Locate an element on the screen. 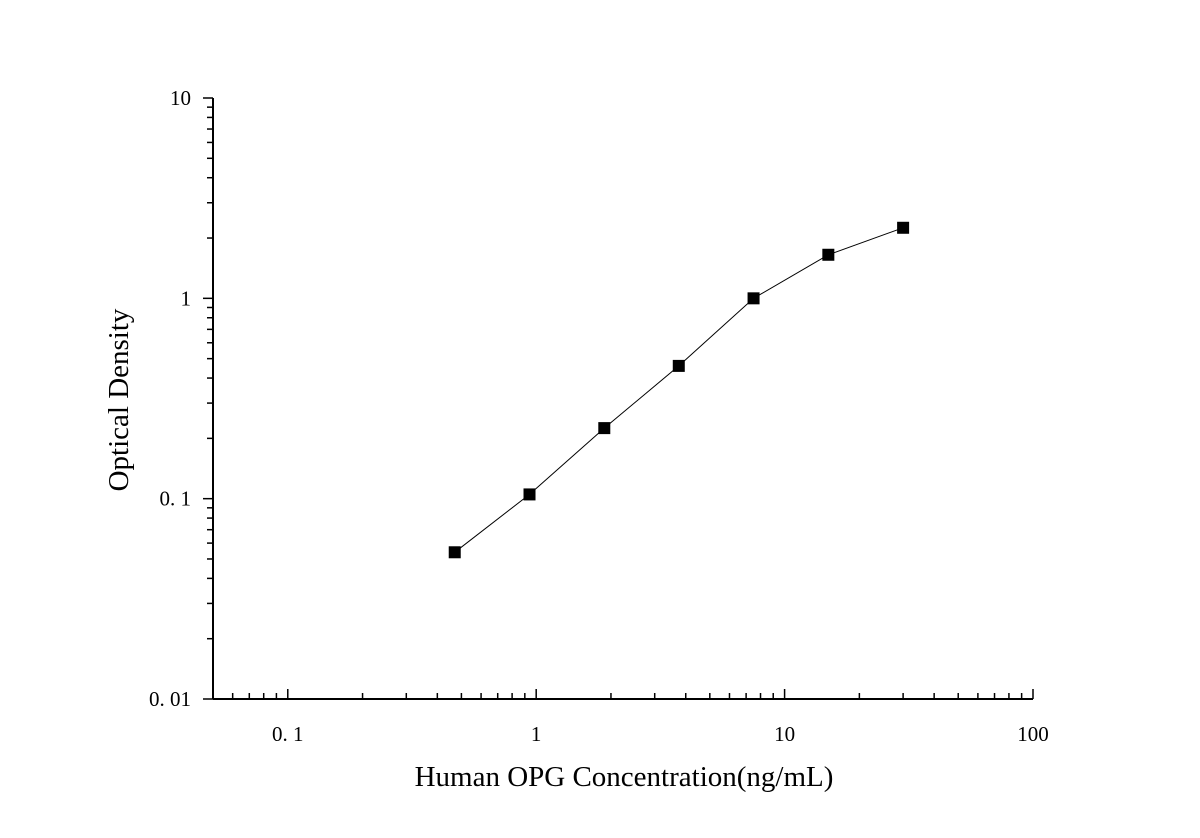  series-line is located at coordinates (679, 390).